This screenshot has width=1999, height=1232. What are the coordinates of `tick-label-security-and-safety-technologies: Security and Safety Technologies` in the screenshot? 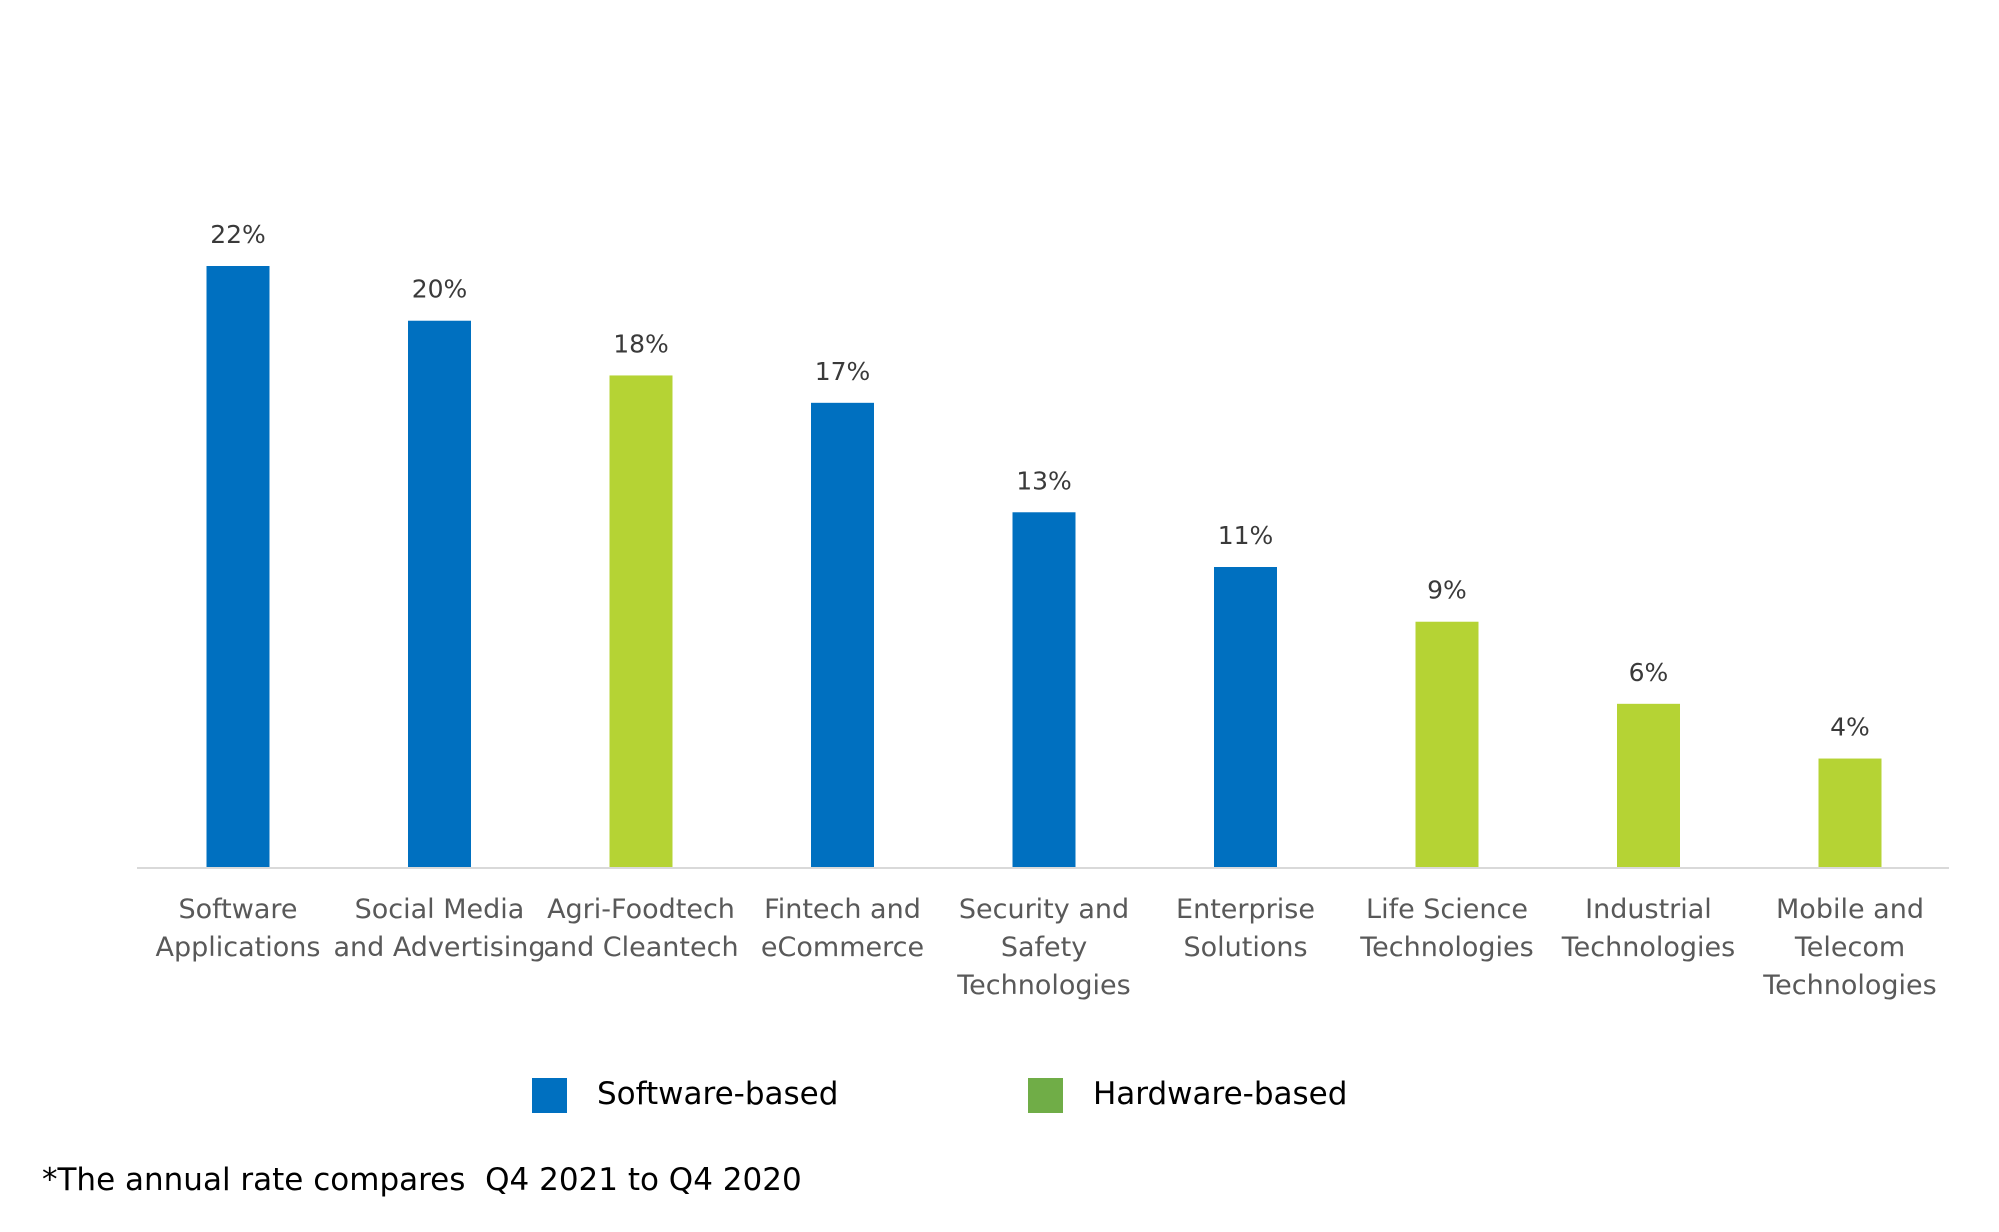 It's located at (1043, 947).